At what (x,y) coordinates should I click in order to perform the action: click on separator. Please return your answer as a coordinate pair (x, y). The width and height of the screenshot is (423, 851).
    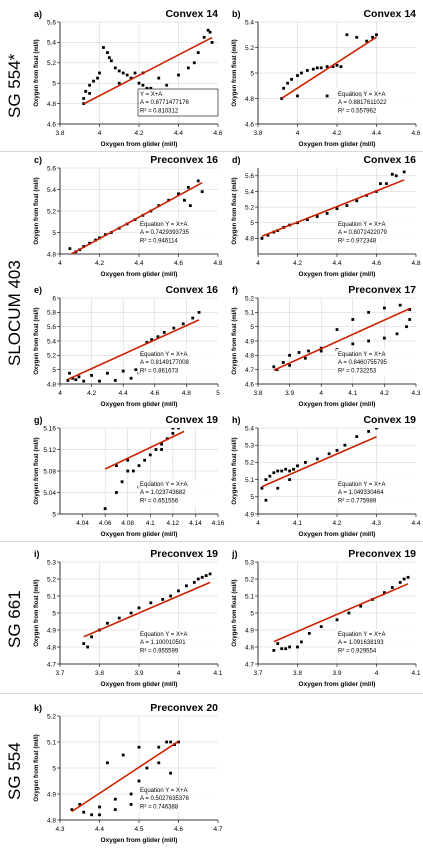
    Looking at the image, I should click on (211, 541).